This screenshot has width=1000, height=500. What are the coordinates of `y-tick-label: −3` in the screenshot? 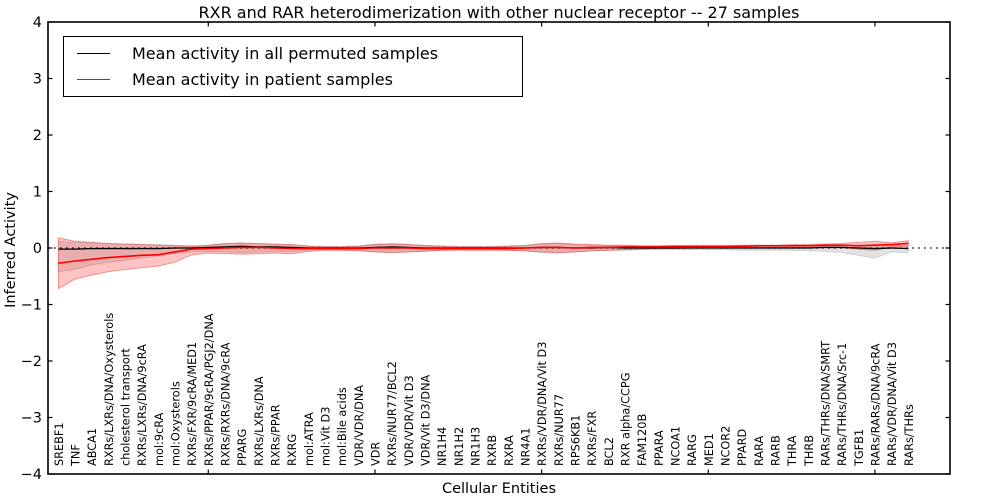 It's located at (31, 419).